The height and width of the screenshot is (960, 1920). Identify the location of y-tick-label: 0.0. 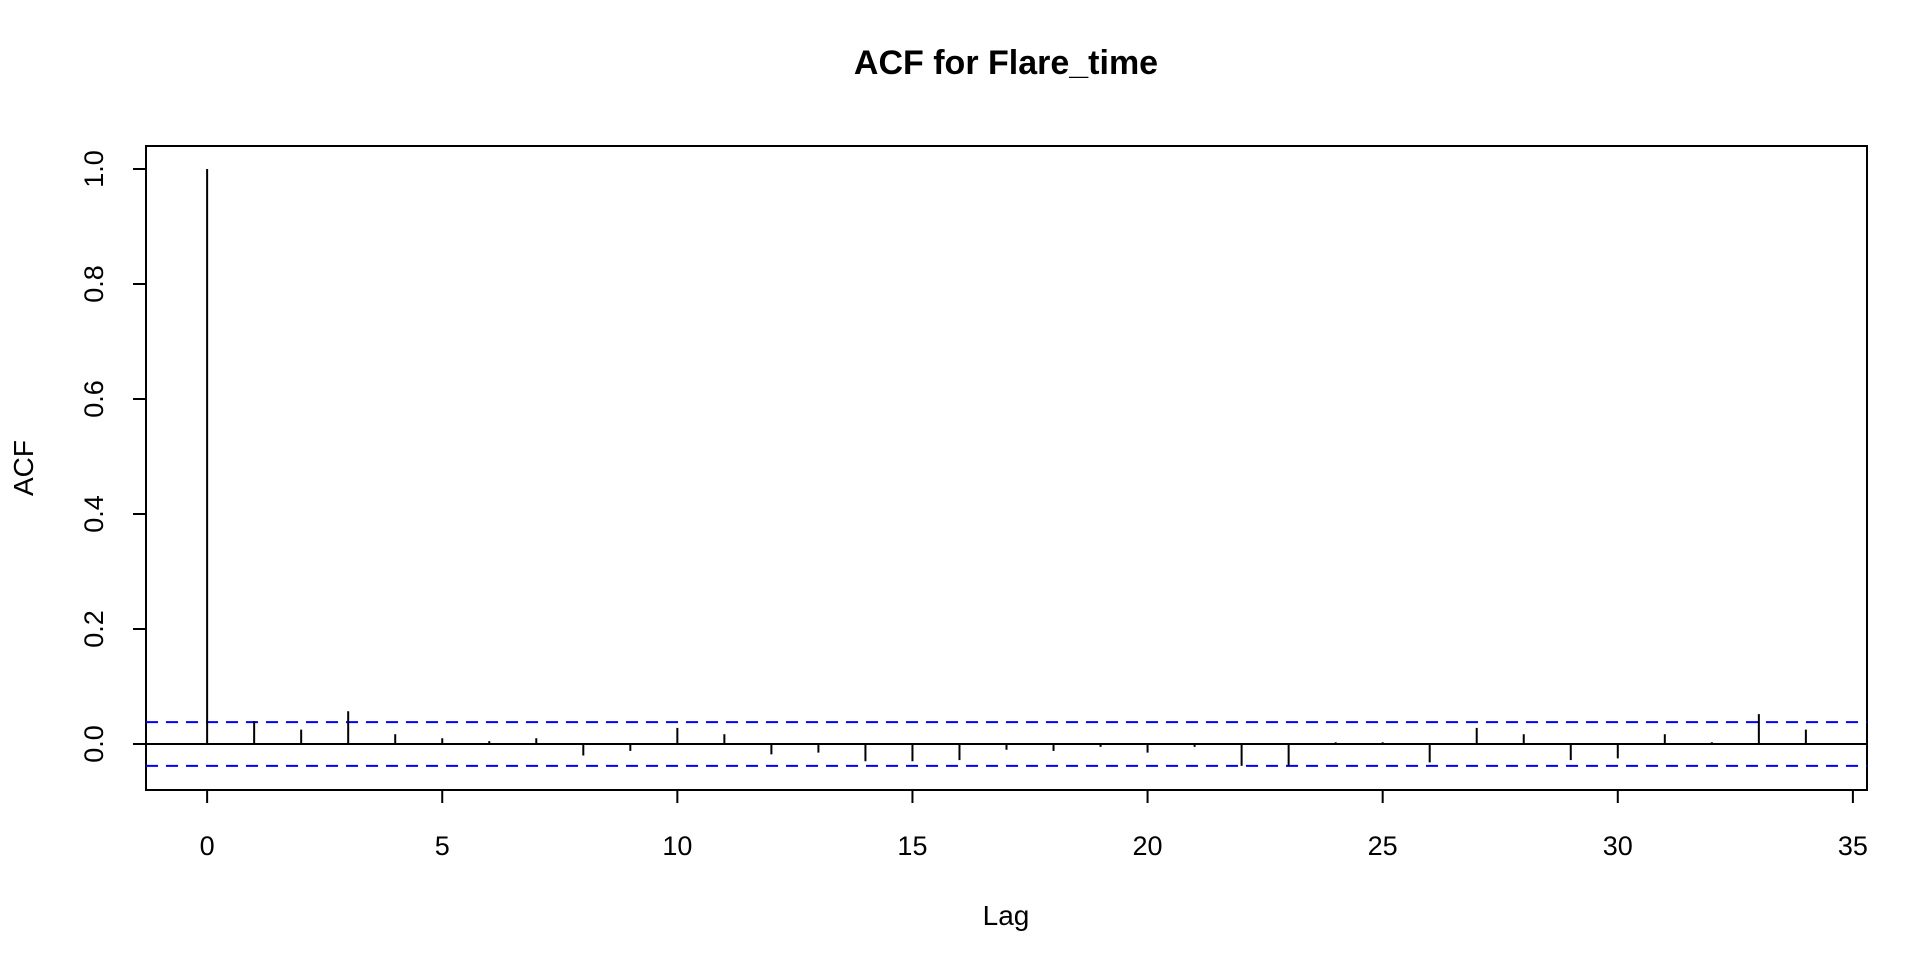
(94, 744).